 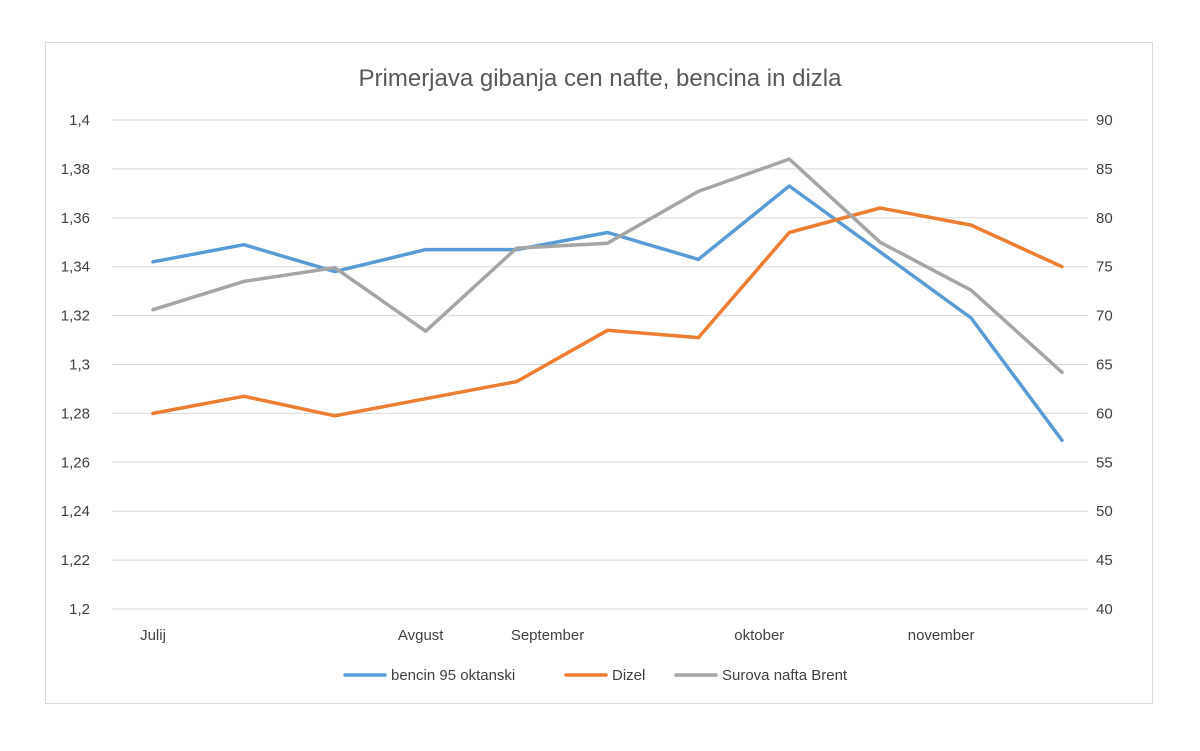 I want to click on right-tick-label: 70, so click(x=1104, y=316).